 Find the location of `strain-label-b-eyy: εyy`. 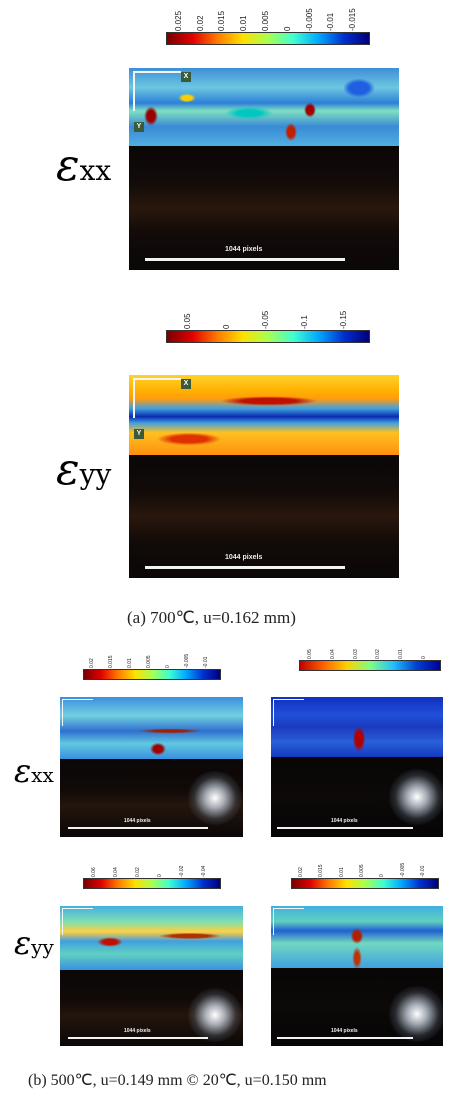

strain-label-b-eyy: εyy is located at coordinates (34, 943).